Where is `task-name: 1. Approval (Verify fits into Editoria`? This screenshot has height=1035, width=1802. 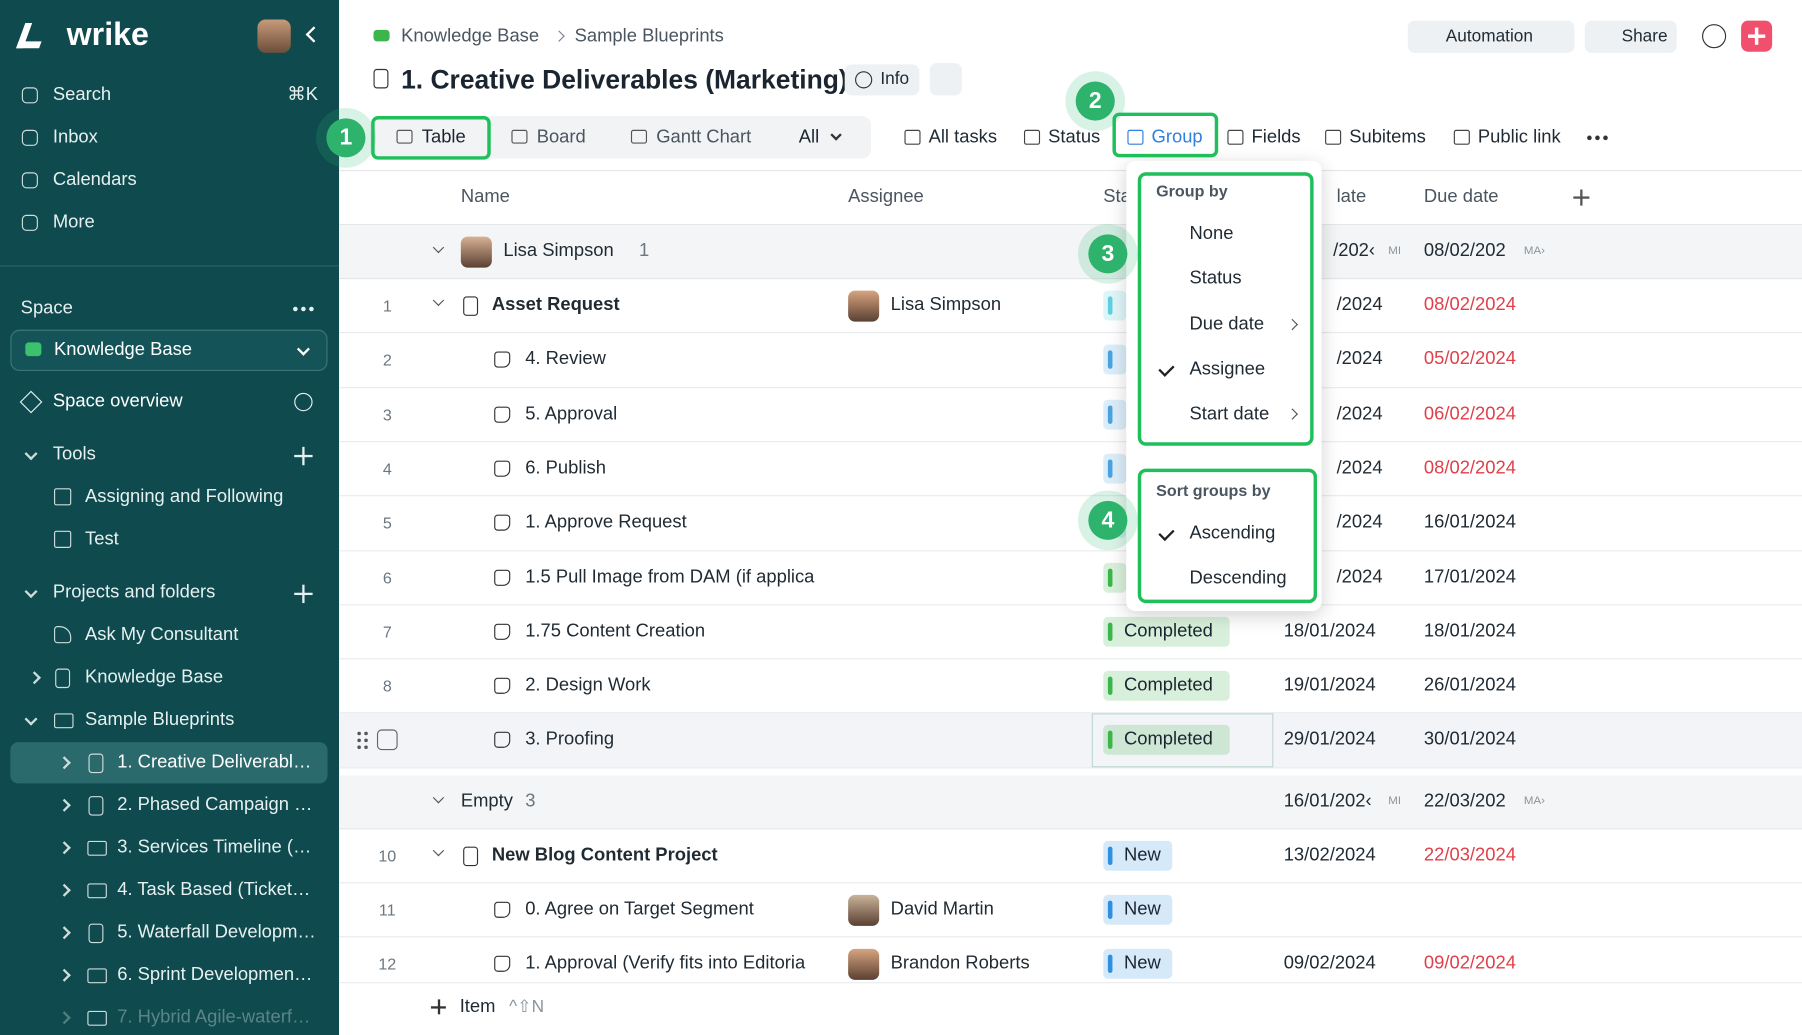 task-name: 1. Approval (Verify fits into Editoria is located at coordinates (665, 963).